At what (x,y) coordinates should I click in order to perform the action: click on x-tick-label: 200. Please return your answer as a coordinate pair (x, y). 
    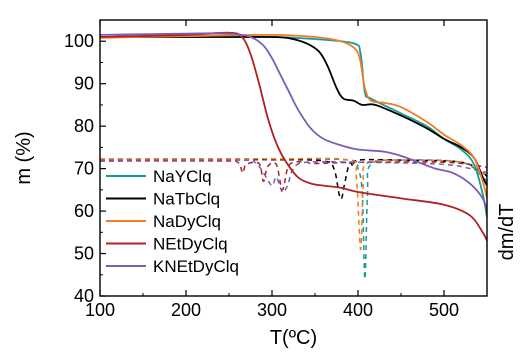
    Looking at the image, I should click on (186, 310).